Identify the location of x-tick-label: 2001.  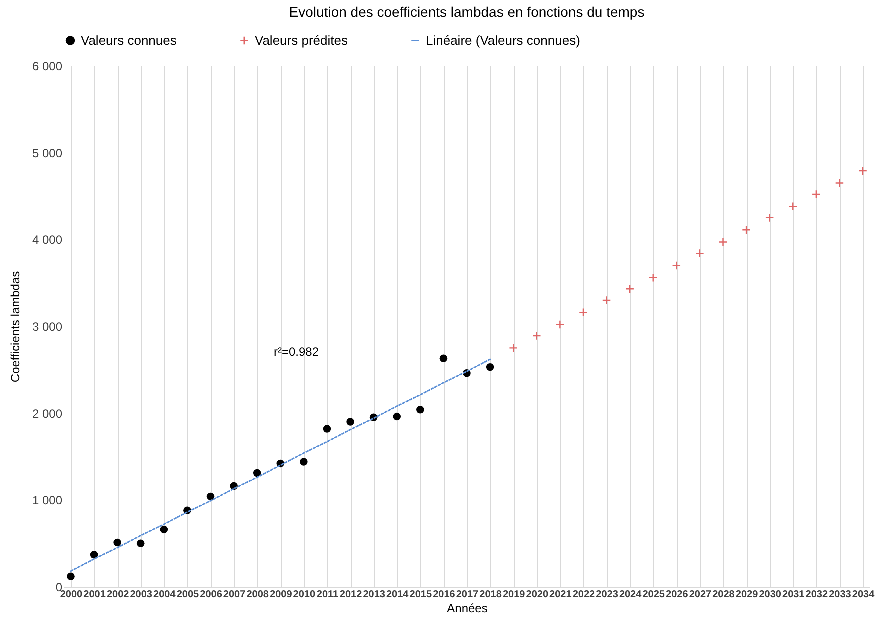
(95, 595).